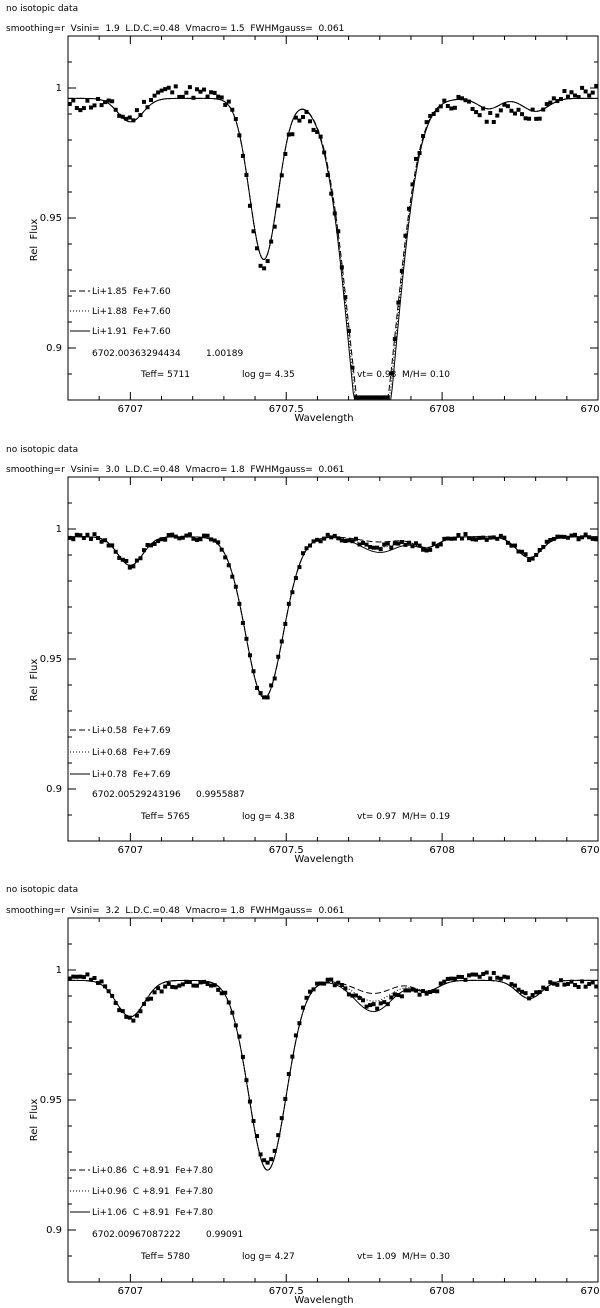 The image size is (600, 1308). I want to click on legend-entry-dotted: Li+0.96 C +8.91 Fe+7.80, so click(152, 1192).